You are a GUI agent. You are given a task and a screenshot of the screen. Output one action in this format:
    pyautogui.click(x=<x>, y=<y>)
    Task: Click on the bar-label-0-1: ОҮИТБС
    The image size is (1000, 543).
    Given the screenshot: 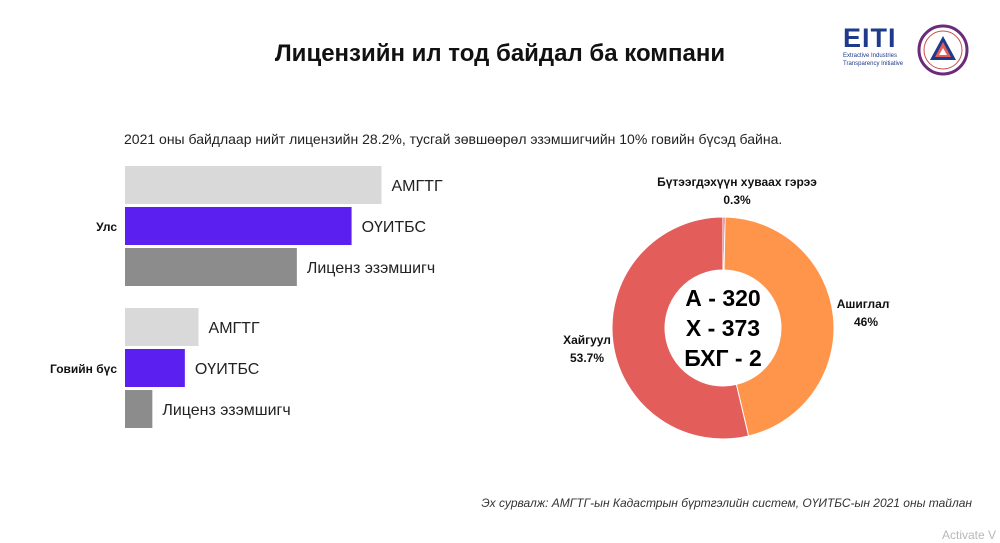 What is the action you would take?
    pyautogui.click(x=394, y=227)
    